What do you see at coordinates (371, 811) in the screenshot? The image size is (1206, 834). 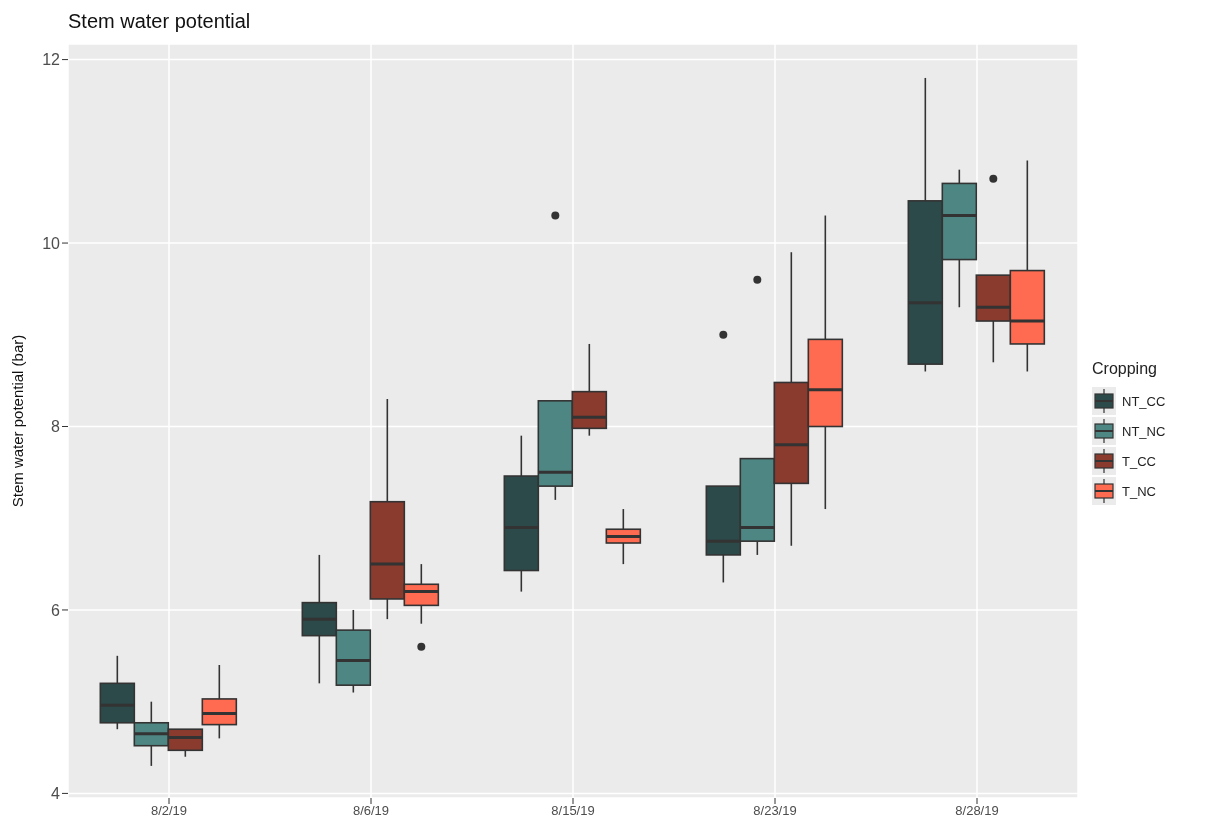 I see `x-tick-label: 8/6/19` at bounding box center [371, 811].